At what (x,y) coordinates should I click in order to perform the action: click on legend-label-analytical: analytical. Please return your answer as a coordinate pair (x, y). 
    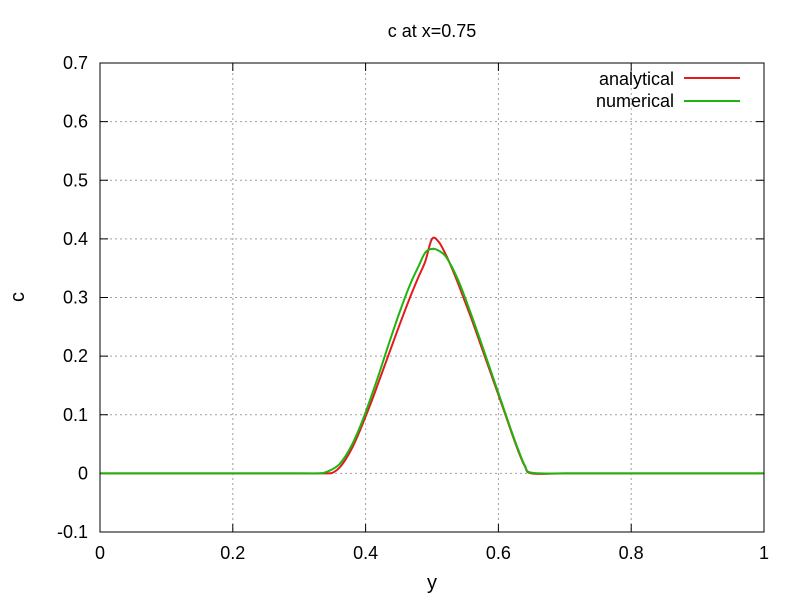
    Looking at the image, I should click on (636, 79).